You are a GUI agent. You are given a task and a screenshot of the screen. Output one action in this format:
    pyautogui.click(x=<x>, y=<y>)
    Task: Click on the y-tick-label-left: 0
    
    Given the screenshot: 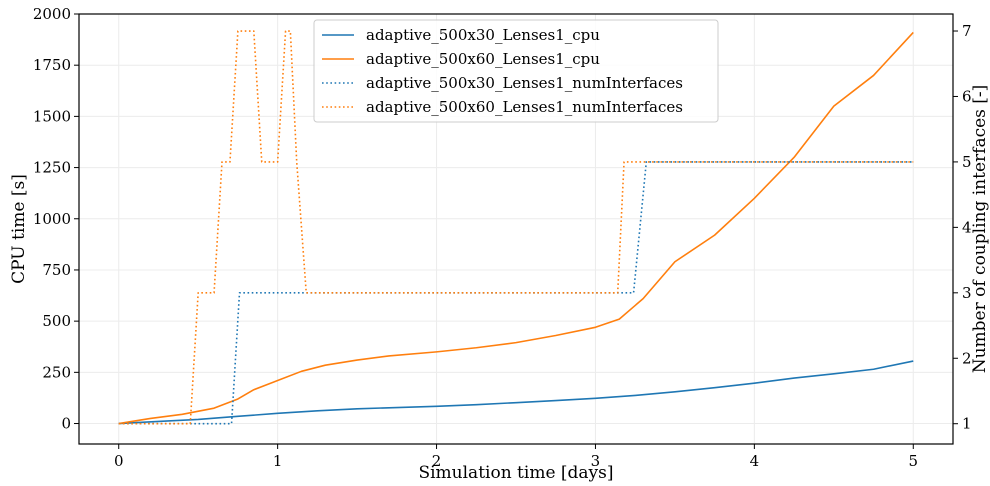 What is the action you would take?
    pyautogui.click(x=66, y=424)
    